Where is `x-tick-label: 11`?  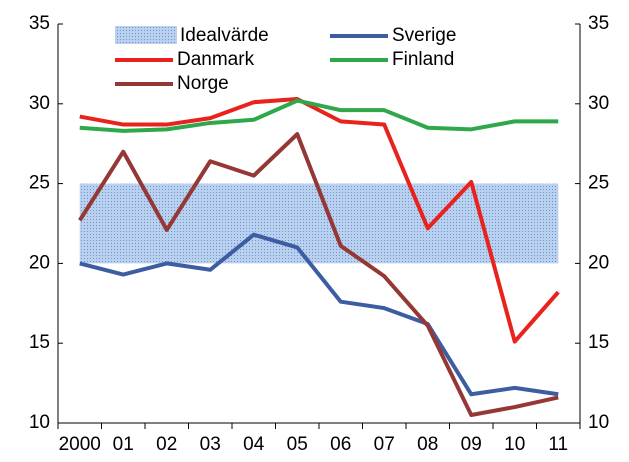
x-tick-label: 11 is located at coordinates (558, 444).